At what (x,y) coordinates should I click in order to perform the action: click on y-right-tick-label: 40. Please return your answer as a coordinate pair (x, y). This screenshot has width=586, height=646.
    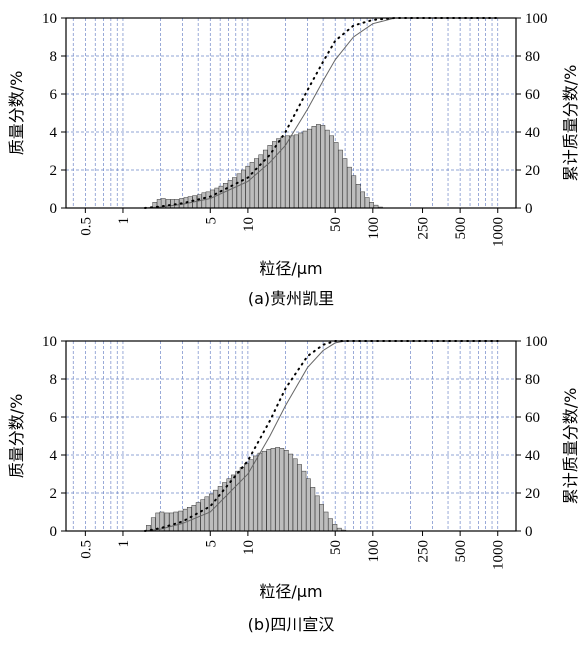
    Looking at the image, I should click on (532, 133).